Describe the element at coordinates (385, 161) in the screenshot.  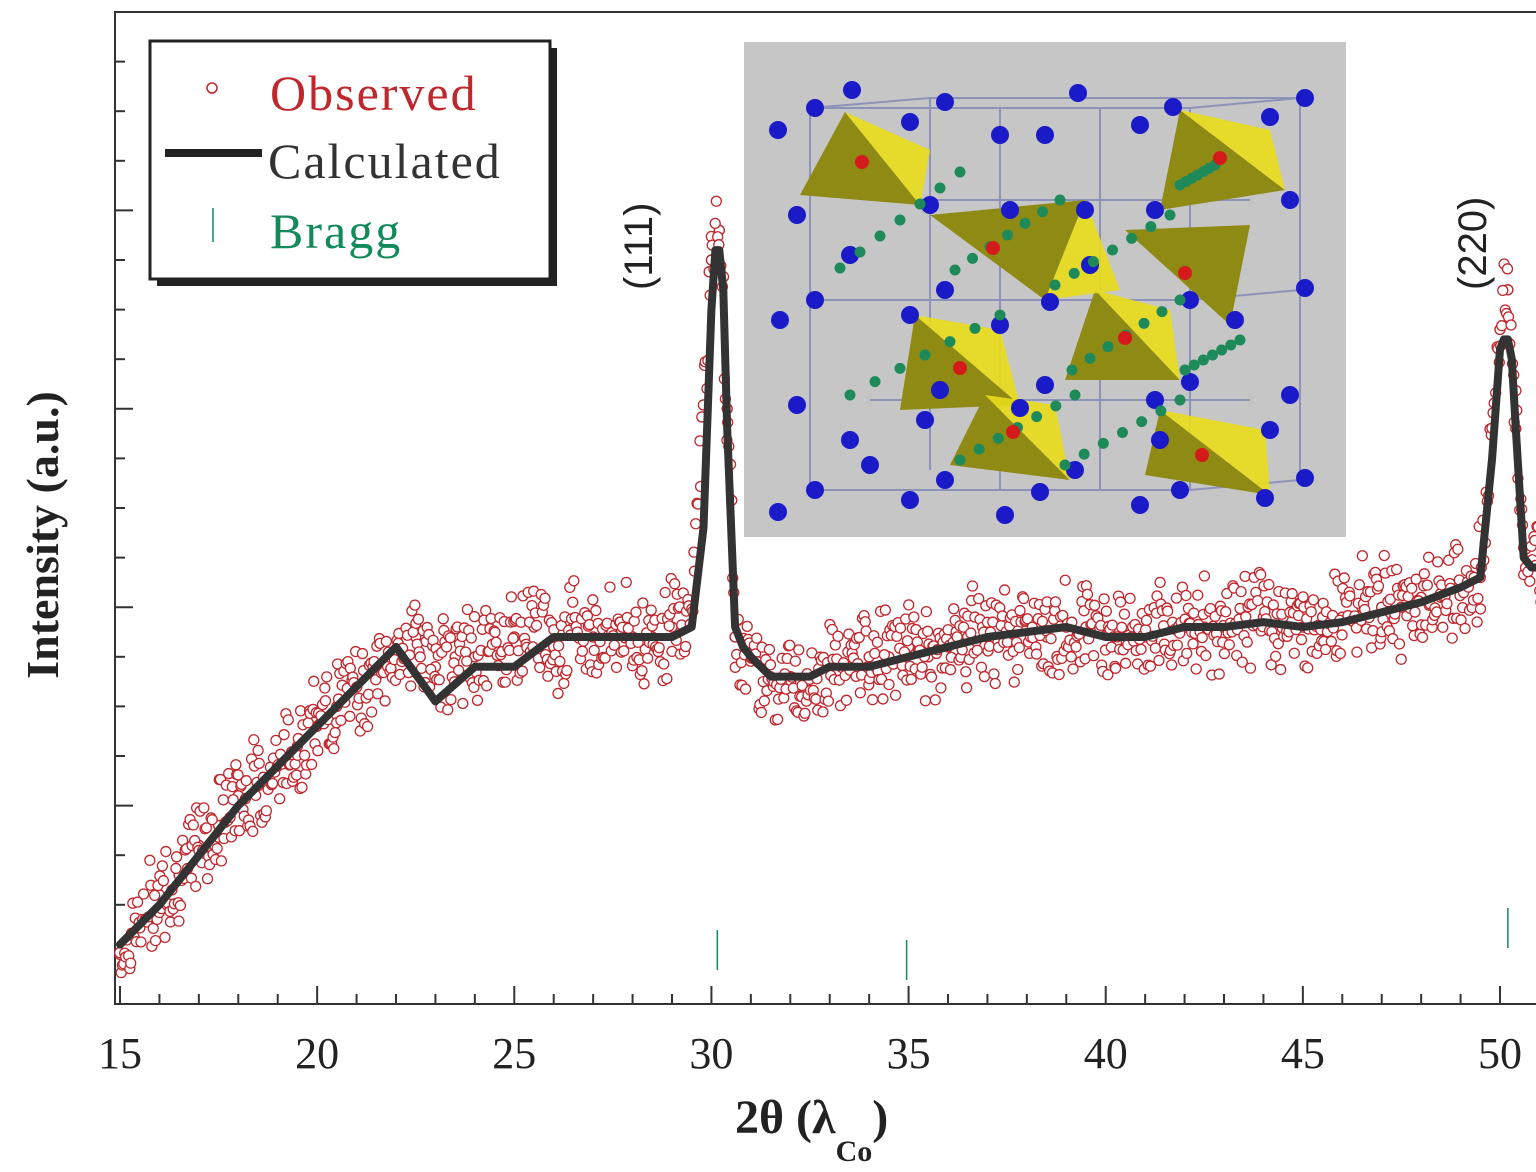
I see `legend-calculated-label: Calculated` at that location.